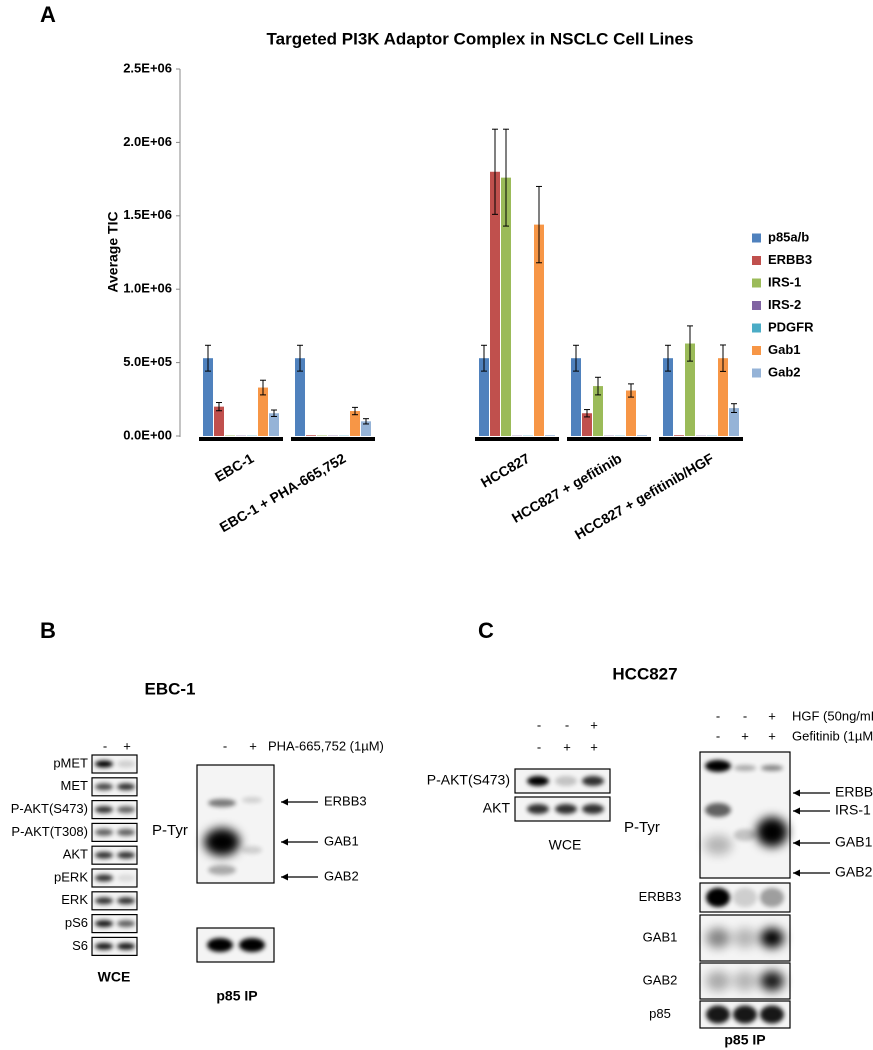 This screenshot has height=1050, width=873. I want to click on panel-letter: B, so click(48, 630).